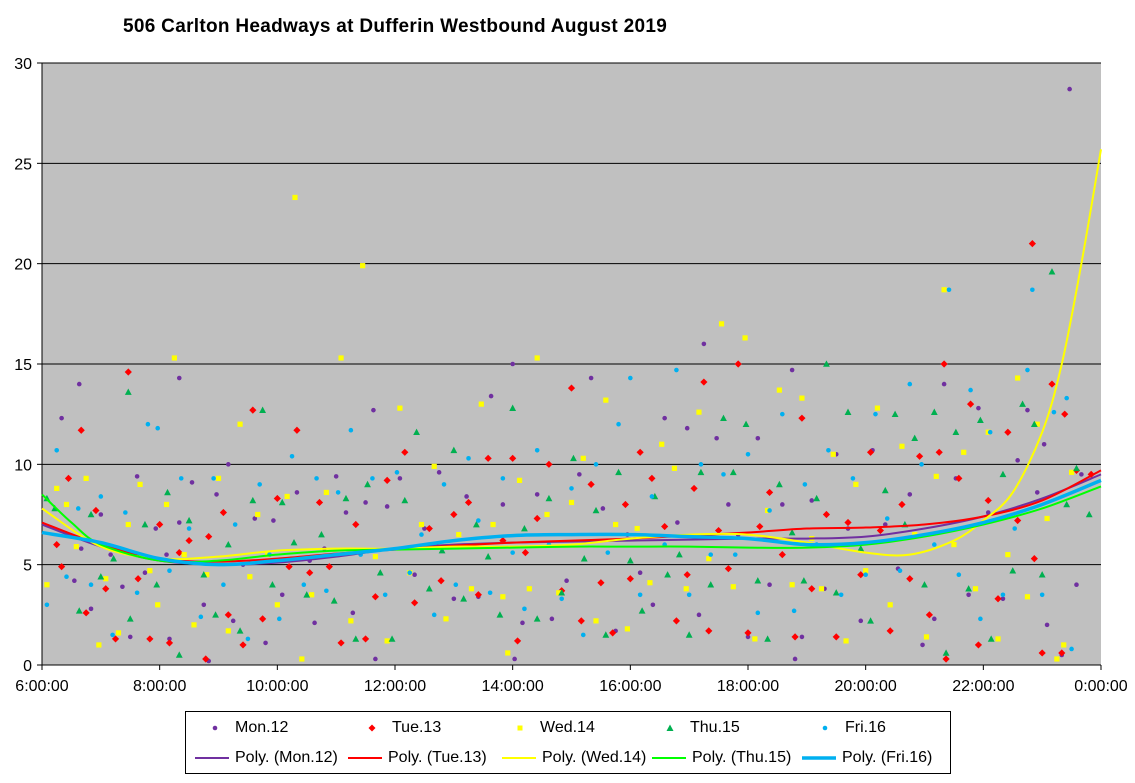  What do you see at coordinates (27, 566) in the screenshot?
I see `y-tick-label: 5` at bounding box center [27, 566].